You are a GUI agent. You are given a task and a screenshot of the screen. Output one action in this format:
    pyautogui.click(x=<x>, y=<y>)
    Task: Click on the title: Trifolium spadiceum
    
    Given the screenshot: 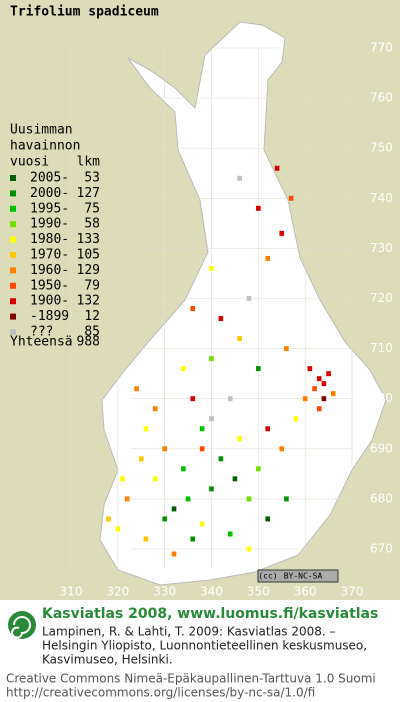 What is the action you would take?
    pyautogui.click(x=84, y=12)
    